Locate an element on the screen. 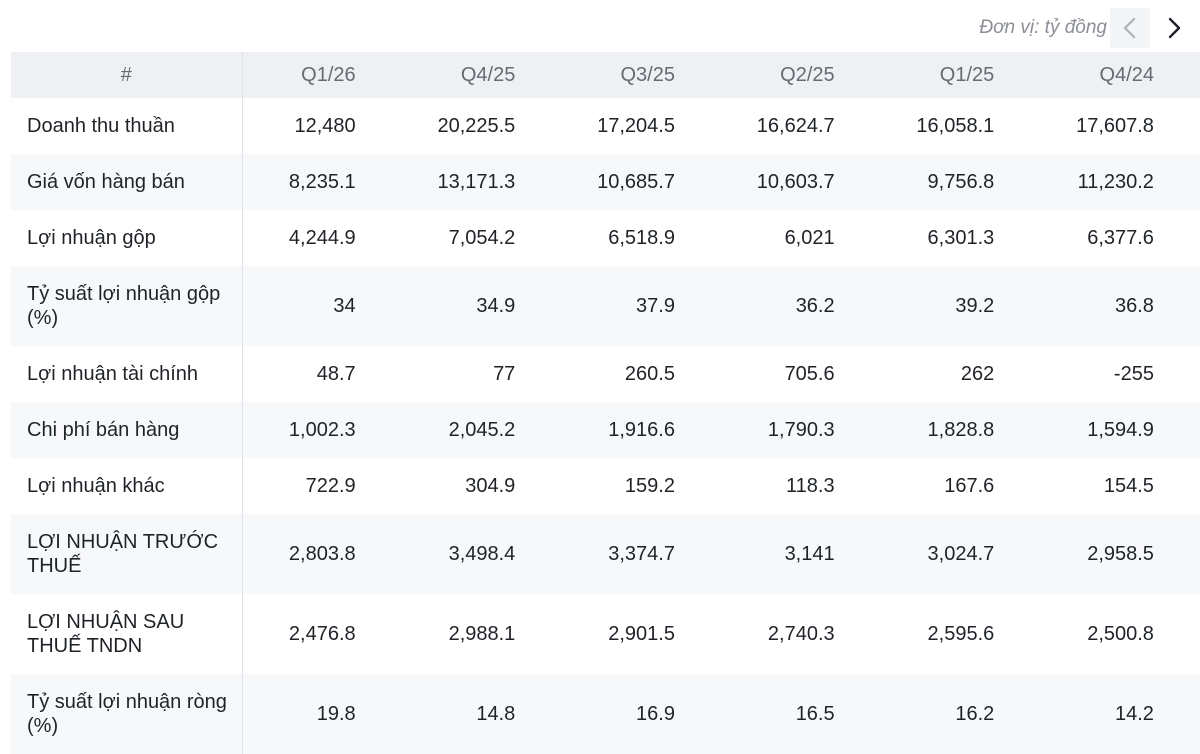 The width and height of the screenshot is (1200, 754). chevron-left-icon is located at coordinates (1130, 28).